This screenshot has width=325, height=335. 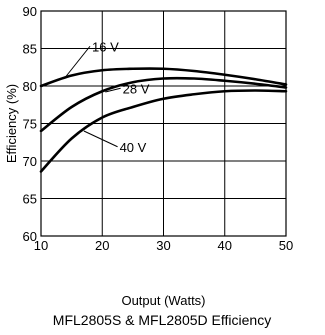 What do you see at coordinates (41, 245) in the screenshot?
I see `x-tick-label: 10` at bounding box center [41, 245].